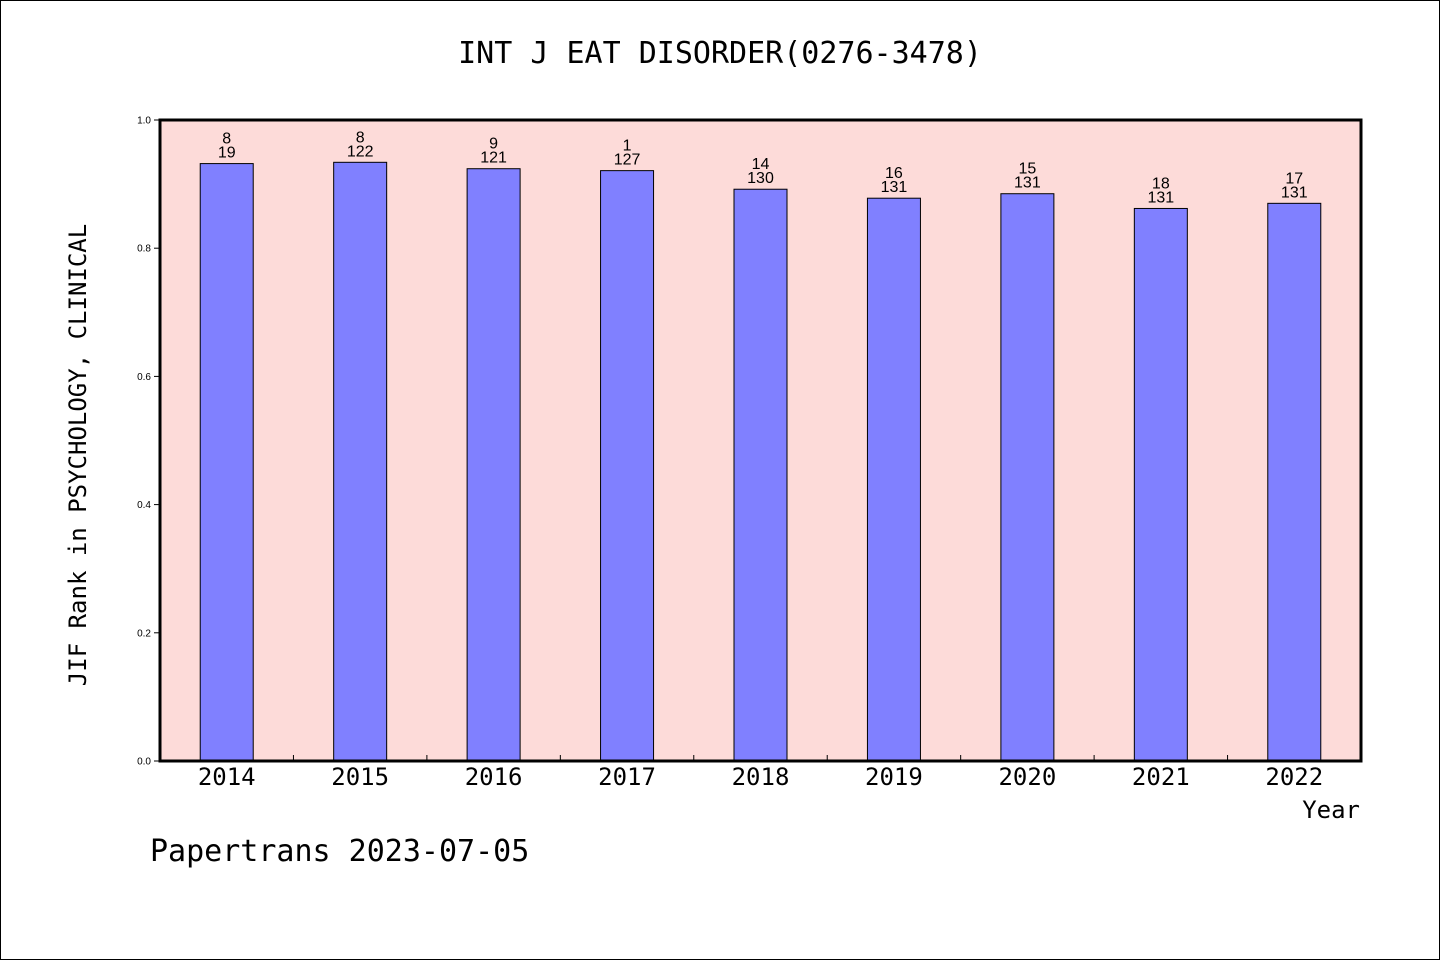  I want to click on bar-total-label: 127, so click(627, 160).